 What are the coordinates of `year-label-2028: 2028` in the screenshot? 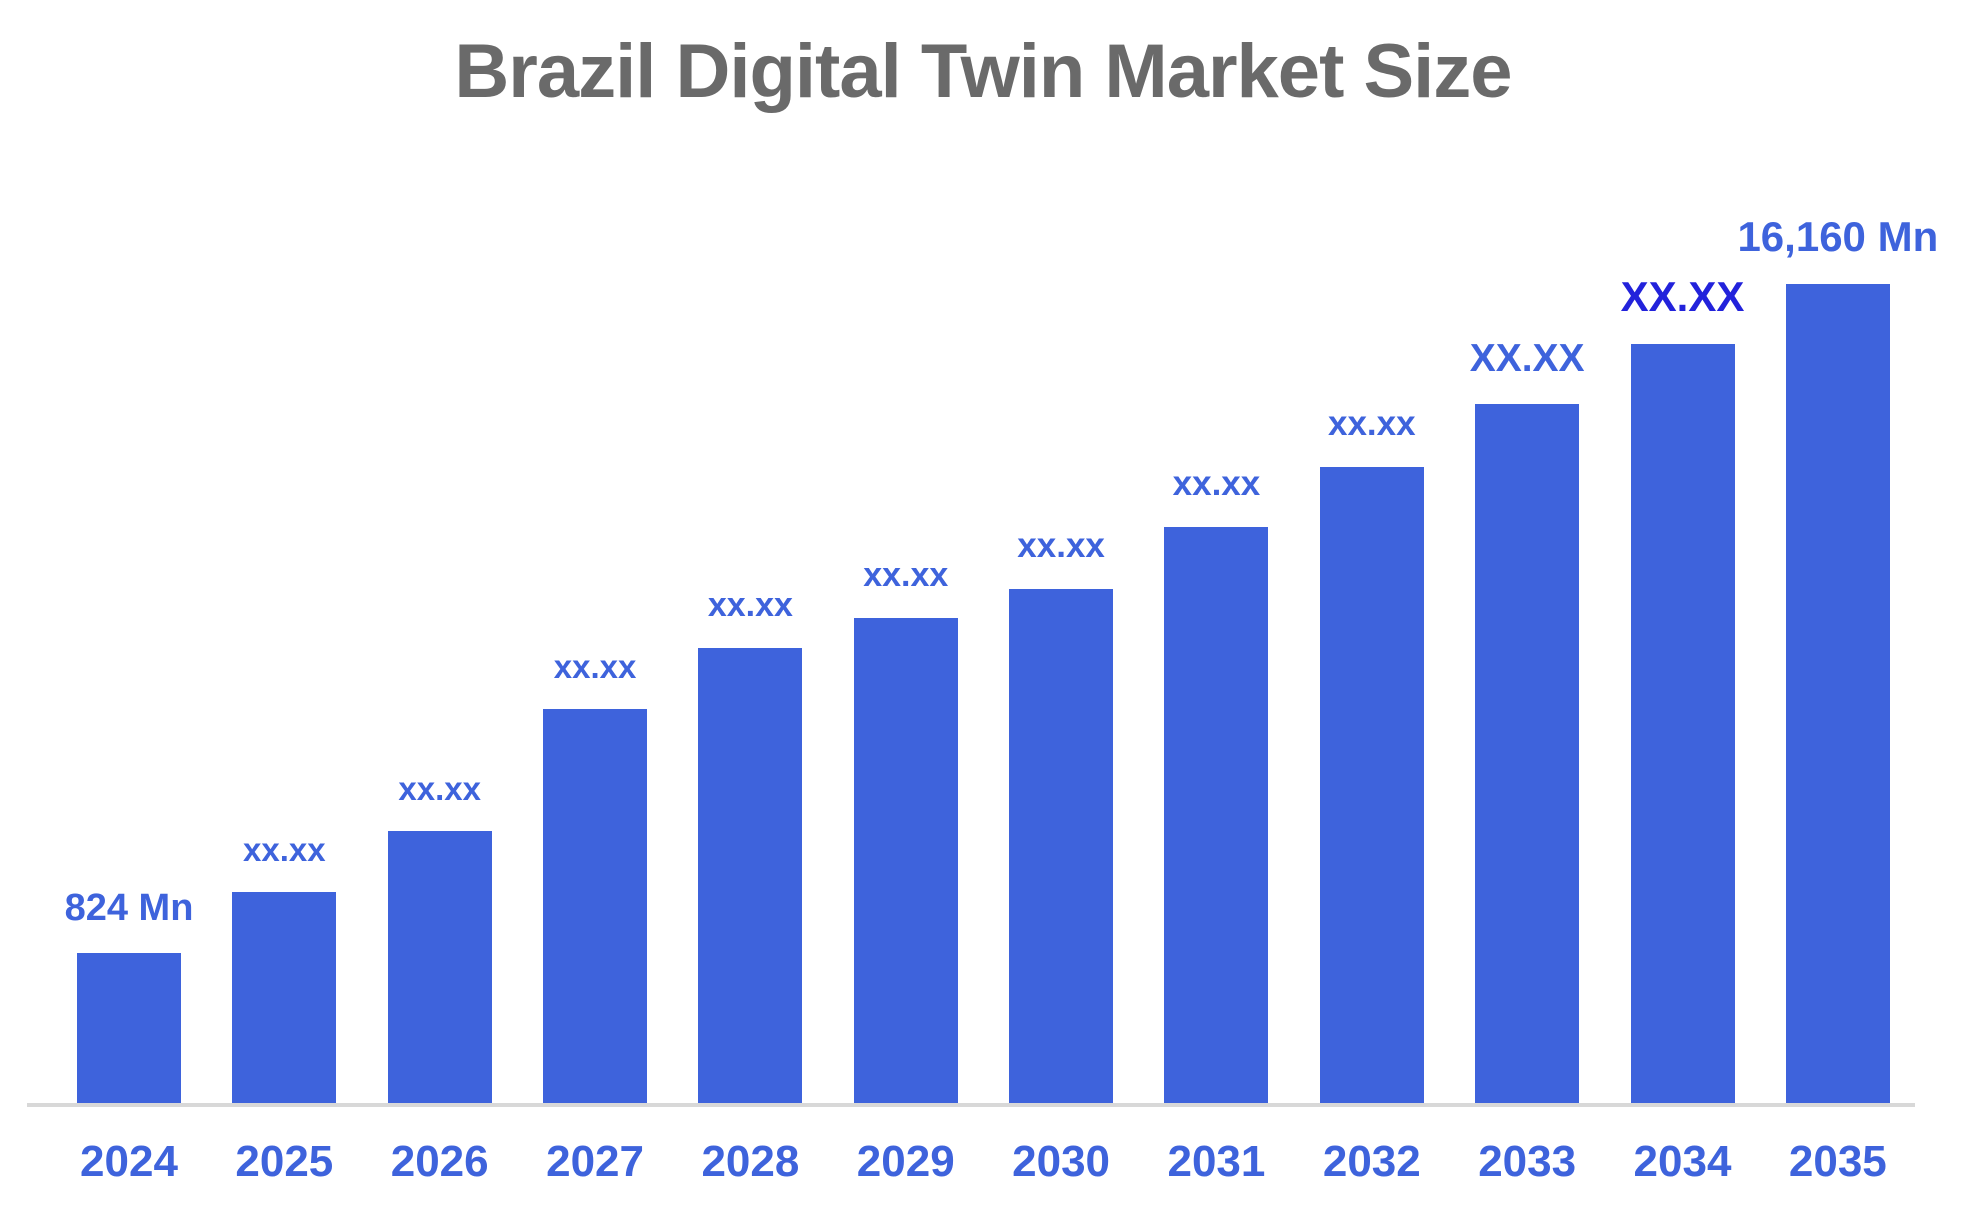 It's located at (750, 1161).